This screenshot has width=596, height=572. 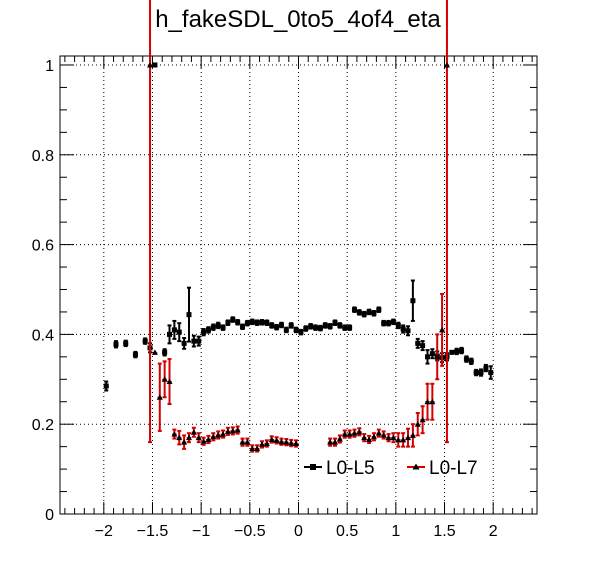 What do you see at coordinates (201, 531) in the screenshot?
I see `x-tick-label: −1` at bounding box center [201, 531].